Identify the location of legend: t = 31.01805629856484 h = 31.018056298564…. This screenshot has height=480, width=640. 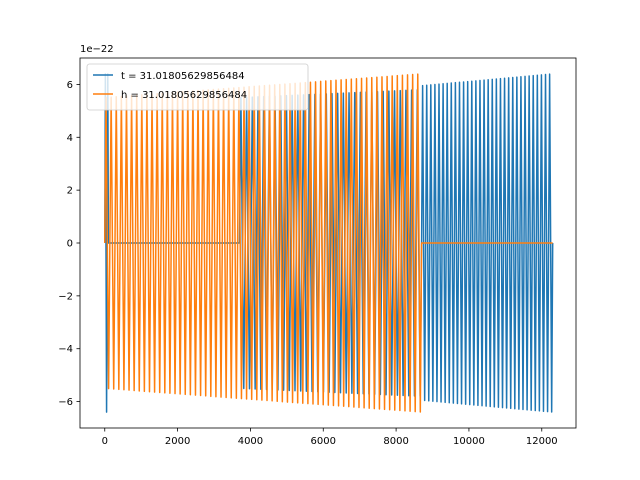
(197, 87).